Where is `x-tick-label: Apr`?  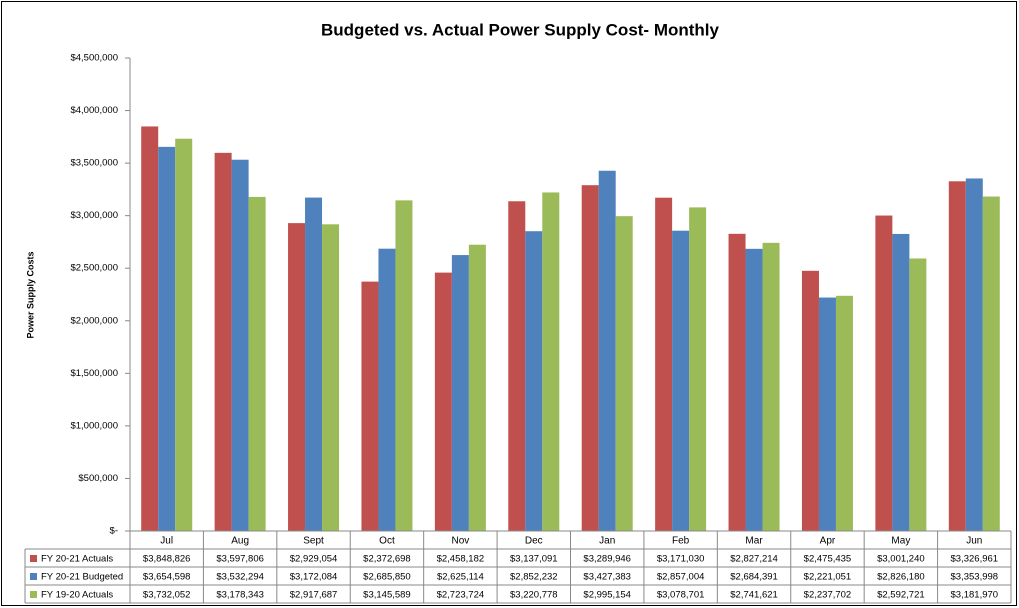 x-tick-label: Apr is located at coordinates (828, 541).